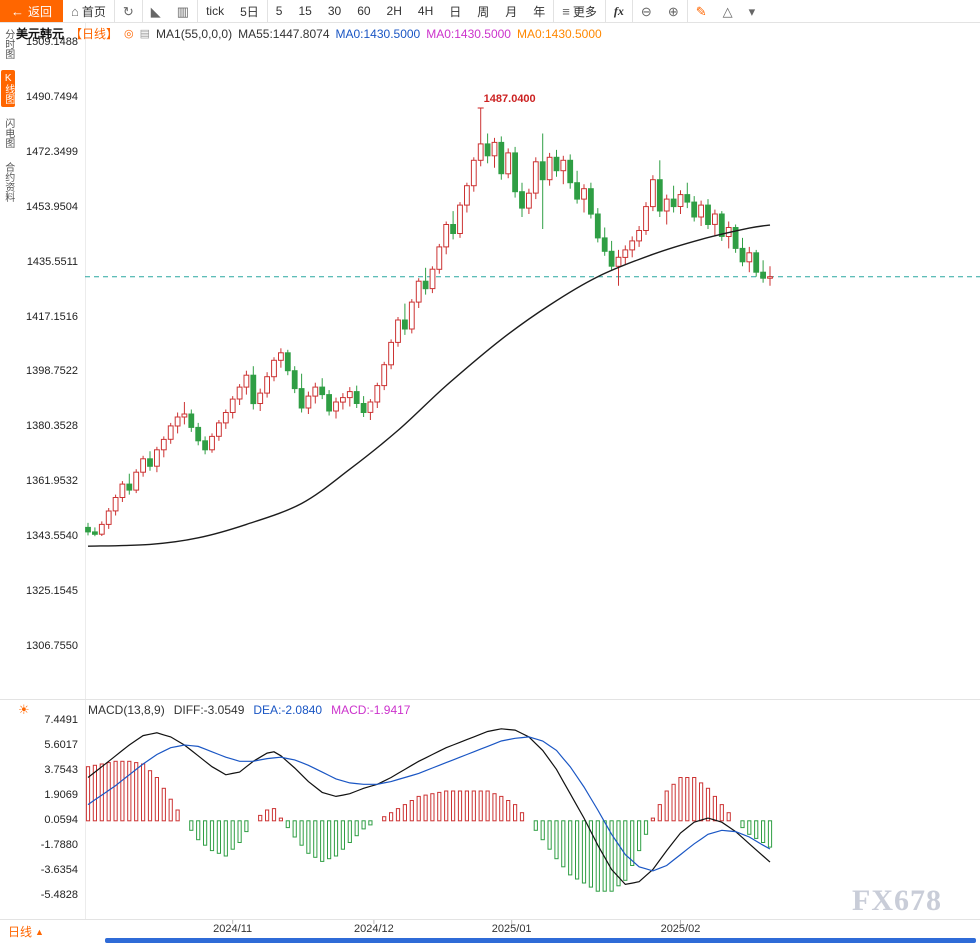 Image resolution: width=980 pixels, height=944 pixels. Describe the element at coordinates (566, 11) in the screenshot. I see `menu-icon: ≡` at that location.